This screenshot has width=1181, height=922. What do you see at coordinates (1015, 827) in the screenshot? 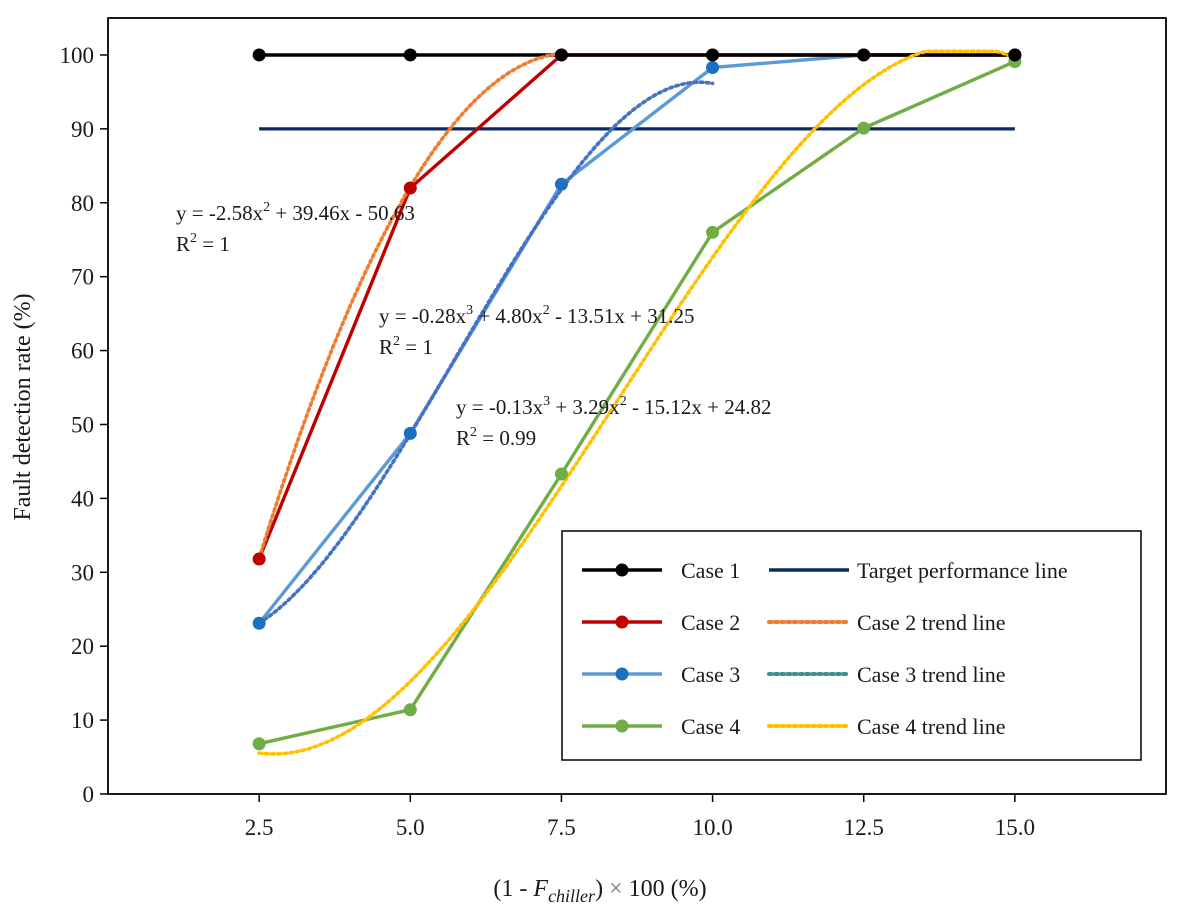
I see `x-tick-label: 15.0` at bounding box center [1015, 827].